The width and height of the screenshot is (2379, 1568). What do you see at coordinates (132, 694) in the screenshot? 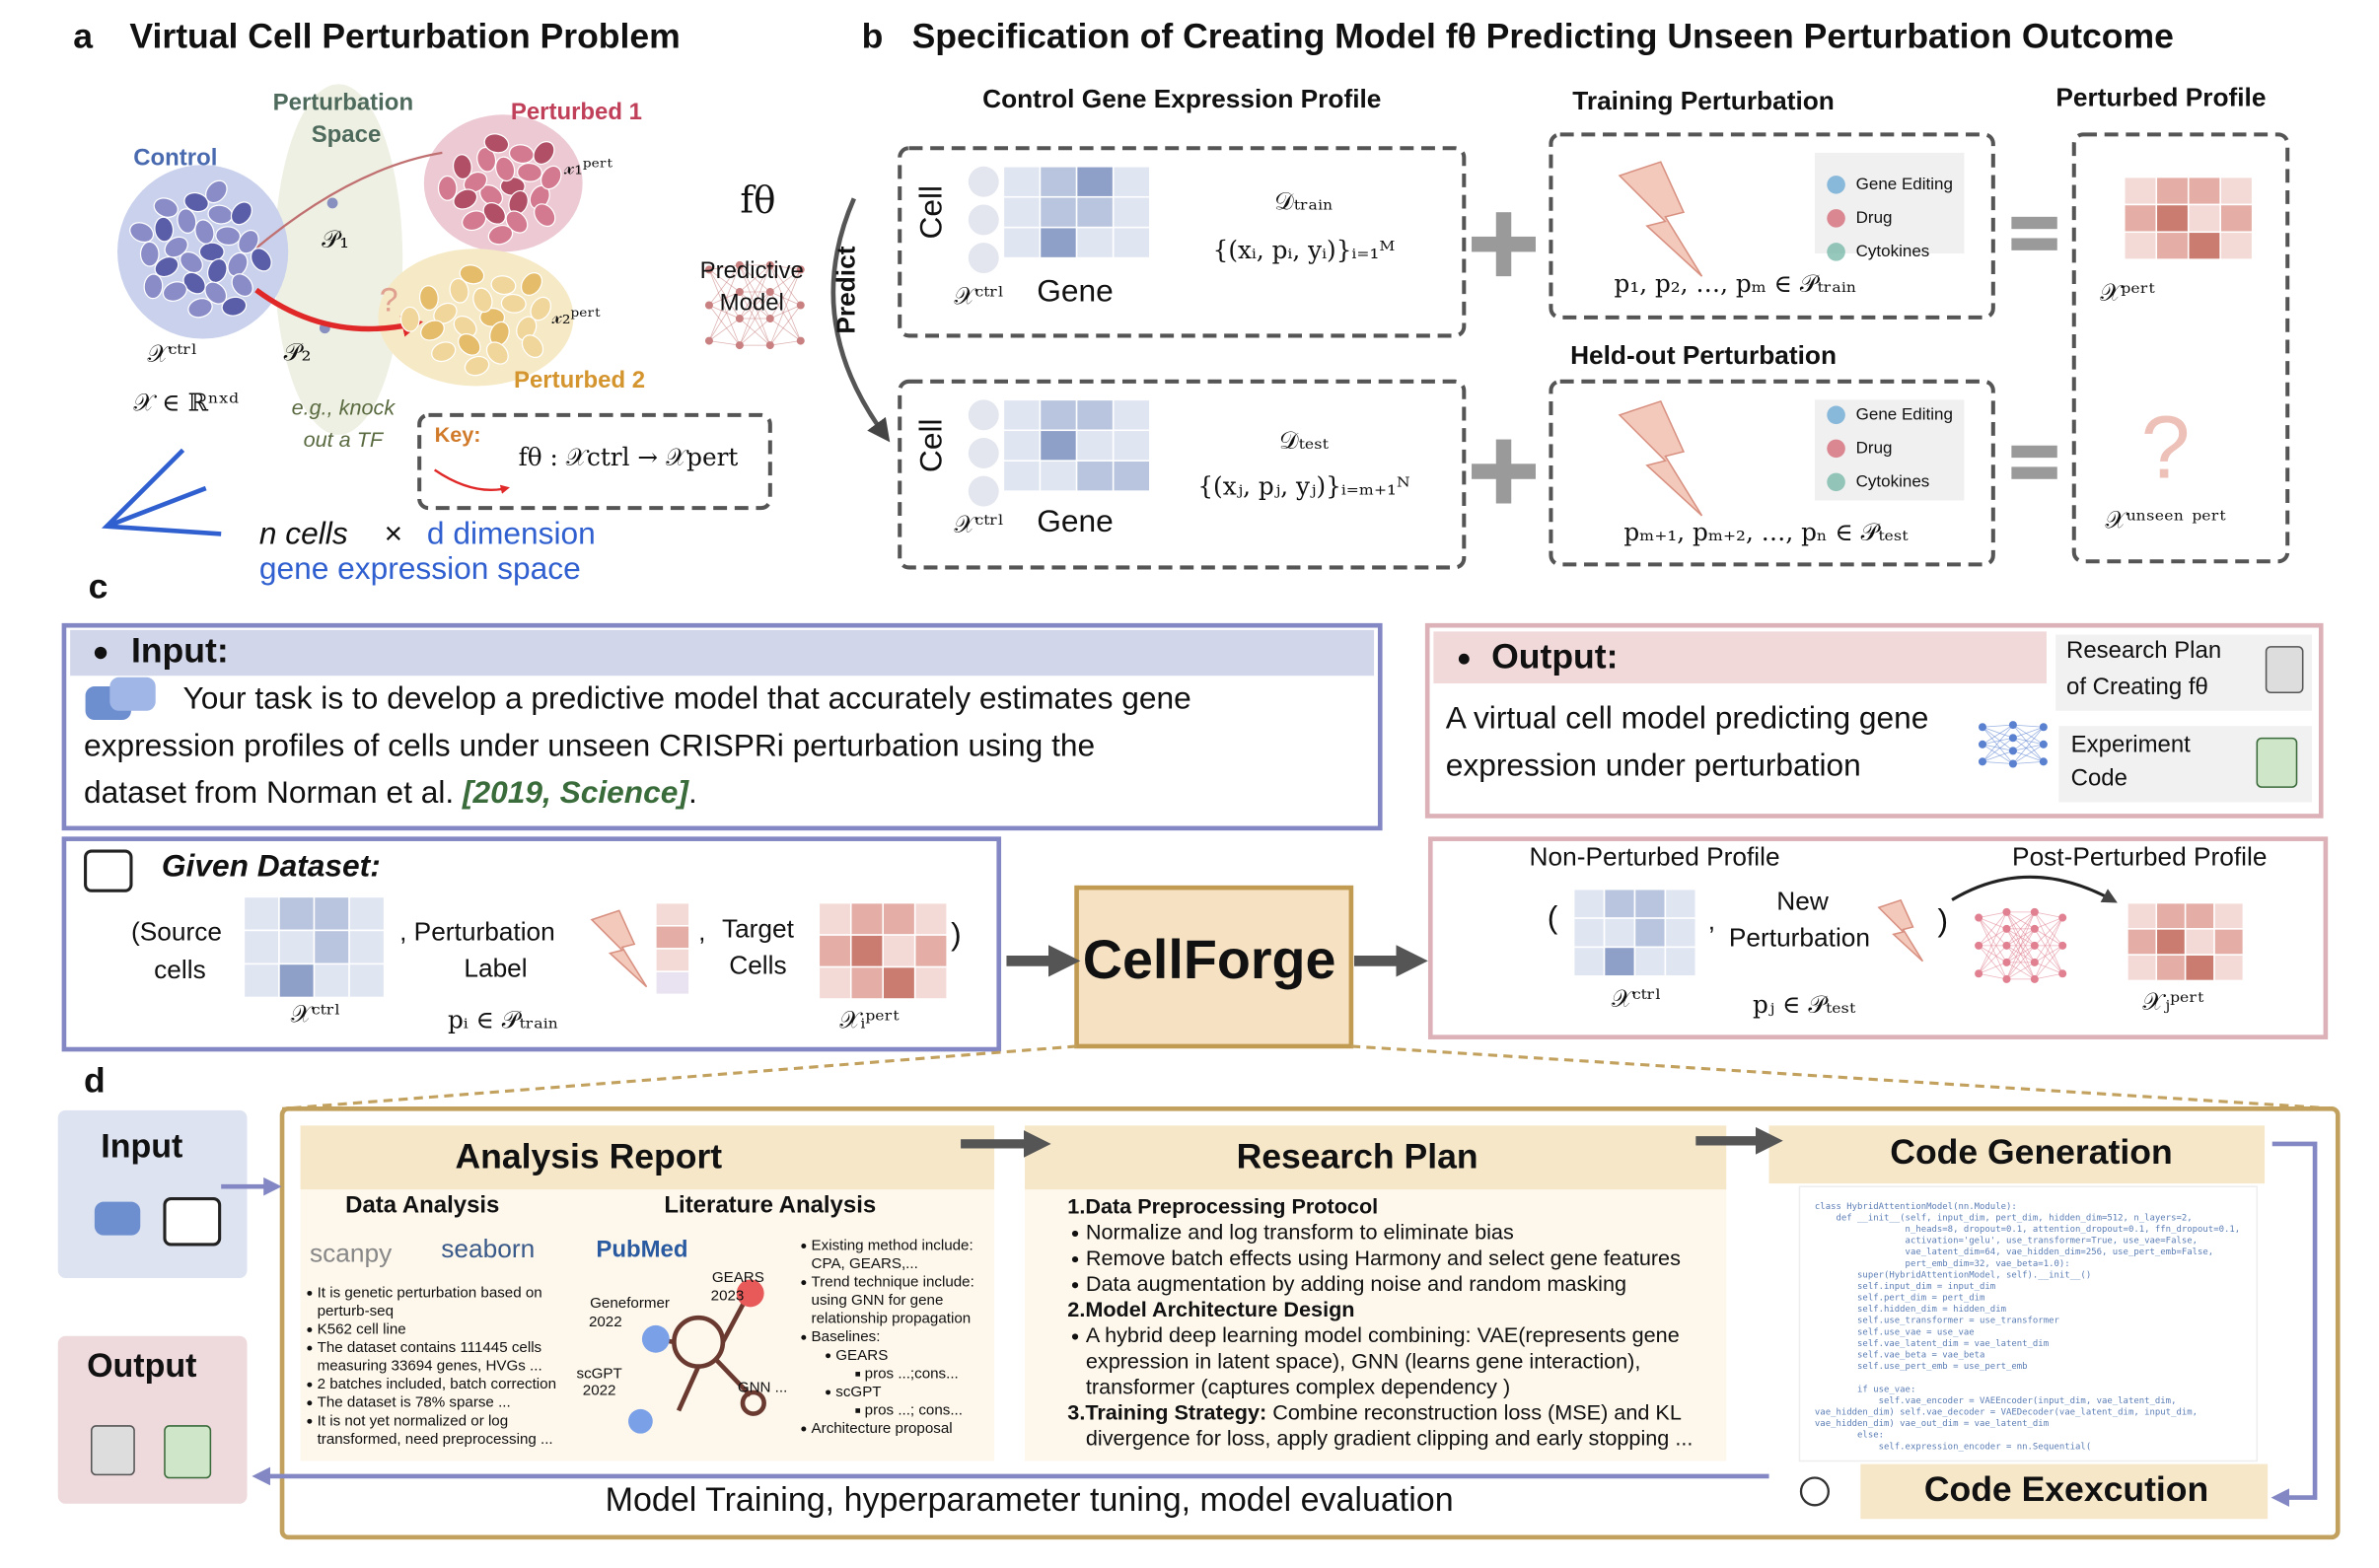
I see `chat-icon` at bounding box center [132, 694].